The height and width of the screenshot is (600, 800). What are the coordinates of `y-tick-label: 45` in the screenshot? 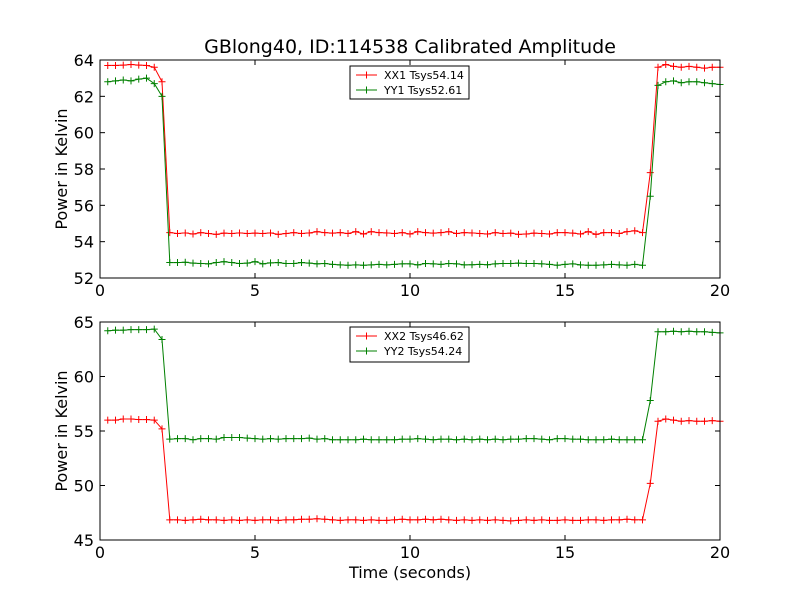 It's located at (84, 540).